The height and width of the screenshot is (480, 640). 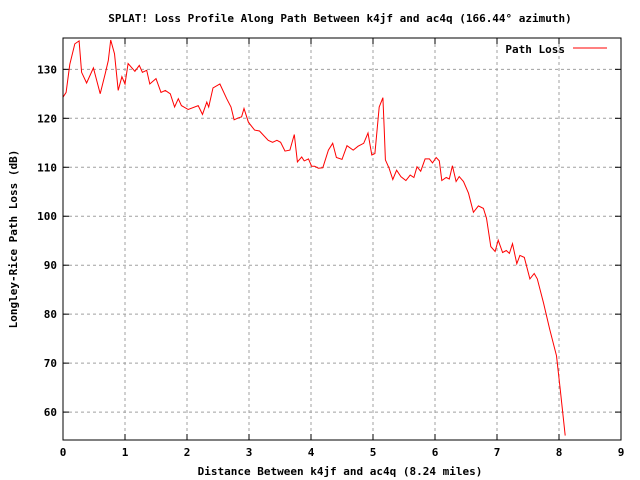 What do you see at coordinates (50, 363) in the screenshot?
I see `y-tick-label: 70` at bounding box center [50, 363].